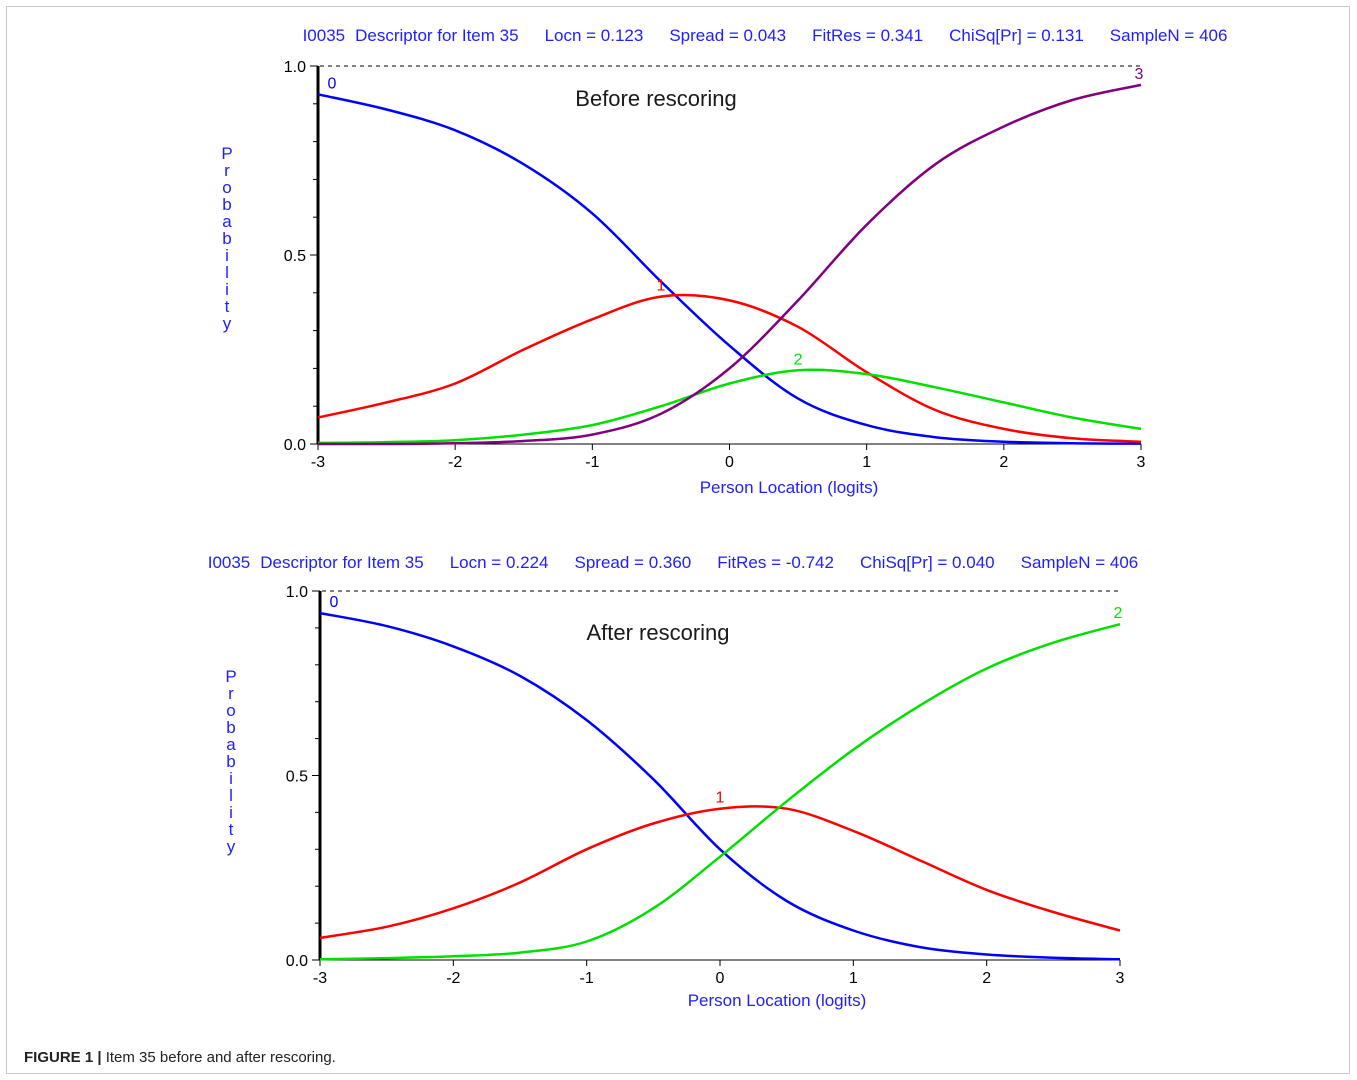 The height and width of the screenshot is (1080, 1357). What do you see at coordinates (927, 562) in the screenshot?
I see `stats-chisq: ChiSq[Pr] = 0.040` at bounding box center [927, 562].